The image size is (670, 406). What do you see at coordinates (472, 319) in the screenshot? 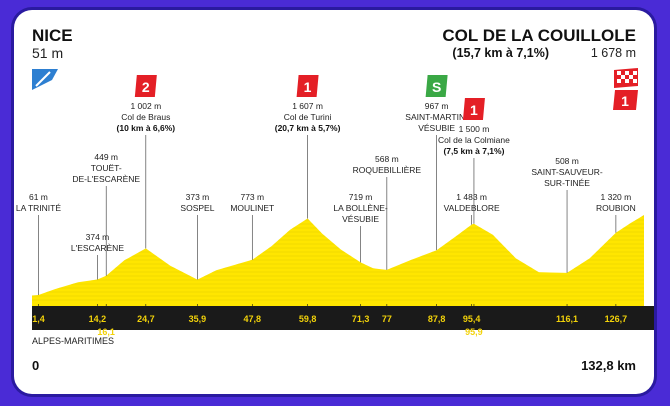
I see `km-marker-label: 95,4` at bounding box center [472, 319].